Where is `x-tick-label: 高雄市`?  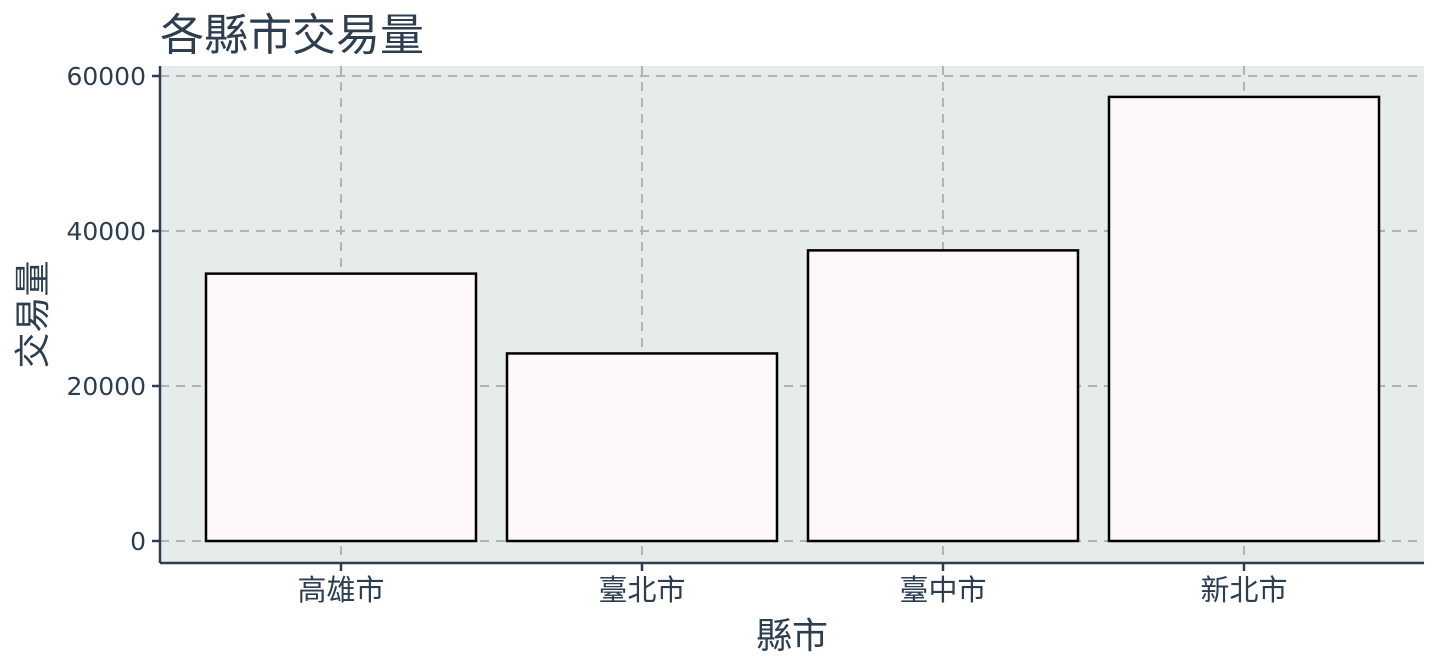
x-tick-label: 高雄市 is located at coordinates (340, 590).